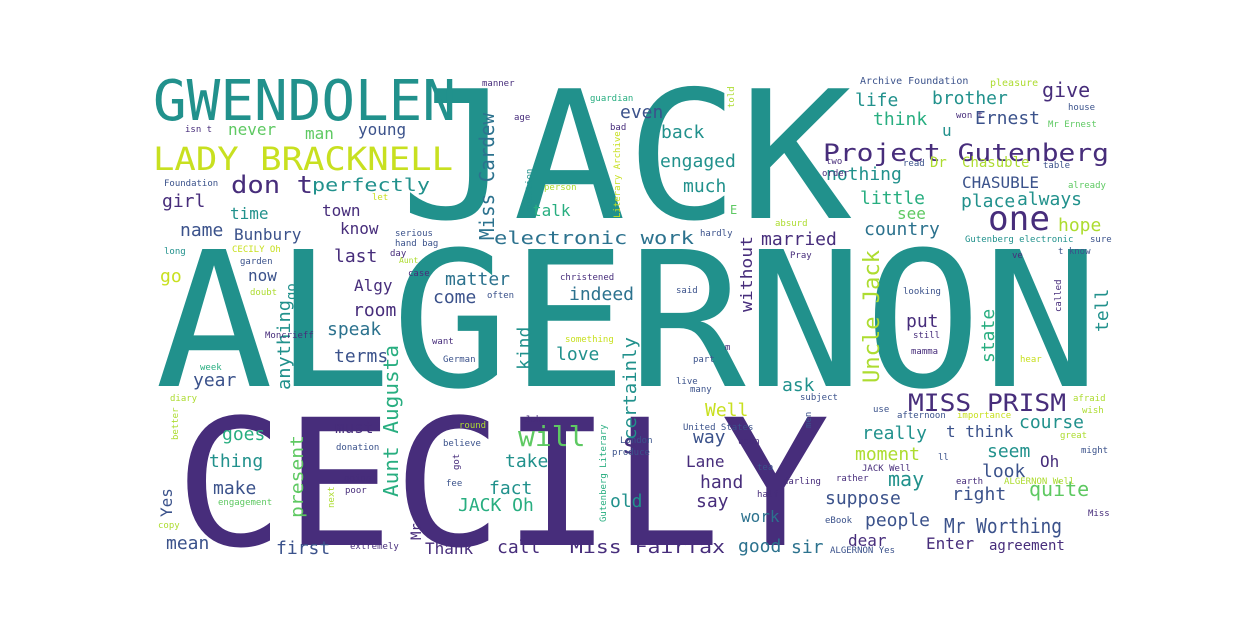 The width and height of the screenshot is (1242, 622). Describe the element at coordinates (169, 526) in the screenshot. I see `word-copy: copy` at that location.